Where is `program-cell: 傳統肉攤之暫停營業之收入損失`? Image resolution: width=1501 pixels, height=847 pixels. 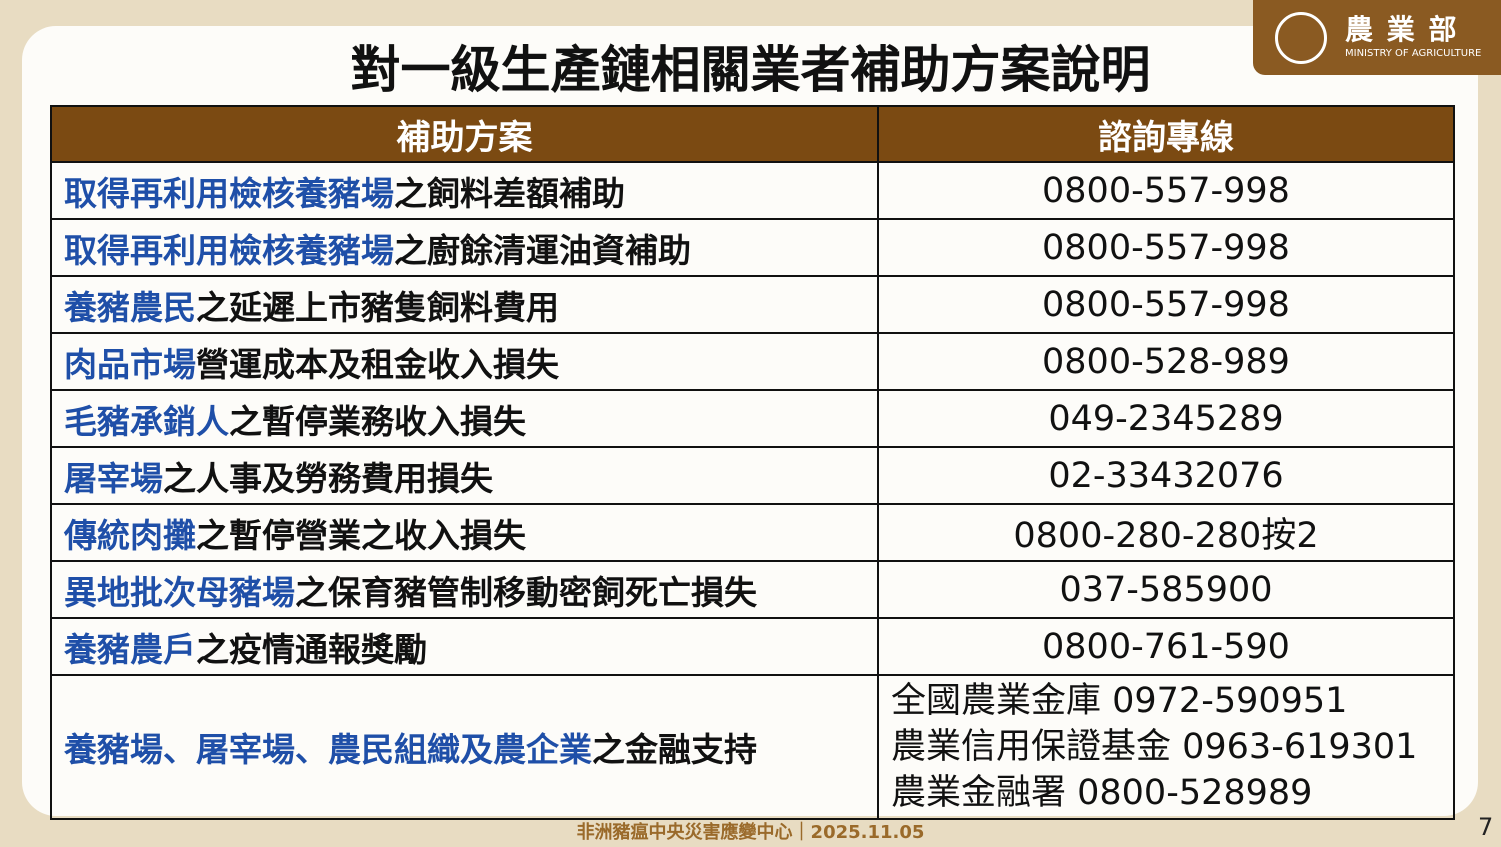 program-cell: 傳統肉攤之暫停營業之收入損失 is located at coordinates (464, 532).